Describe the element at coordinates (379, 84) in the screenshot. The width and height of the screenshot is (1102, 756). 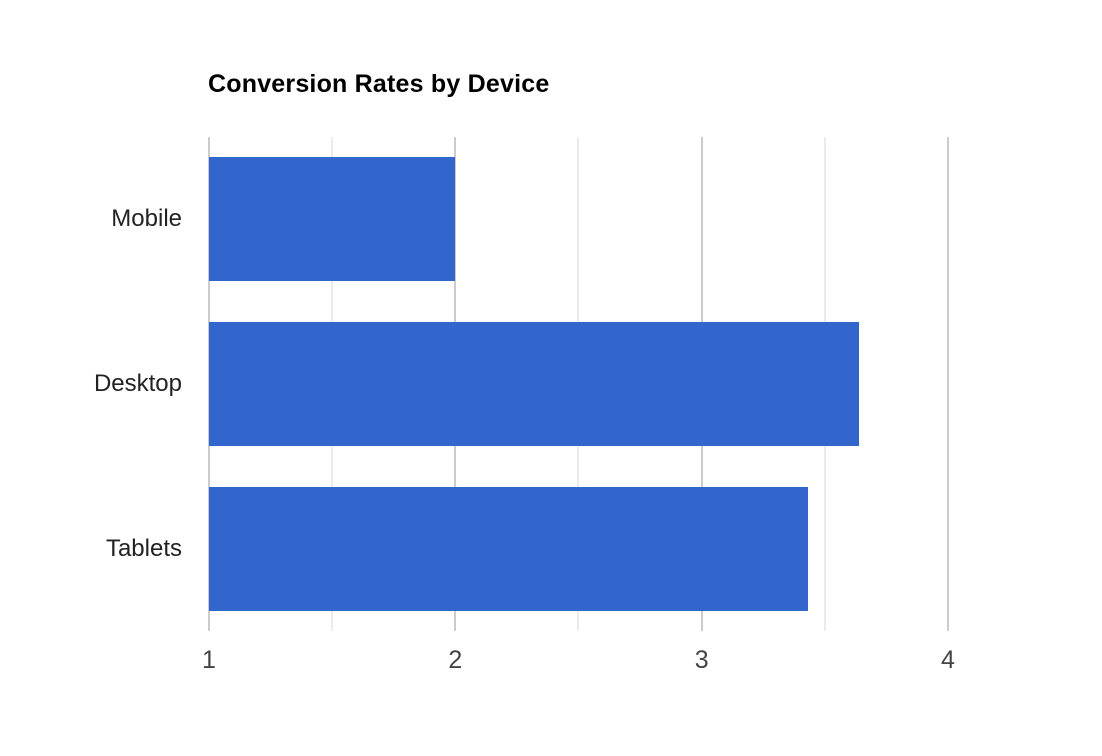
I see `chart-title: Conversion Rates by Device` at that location.